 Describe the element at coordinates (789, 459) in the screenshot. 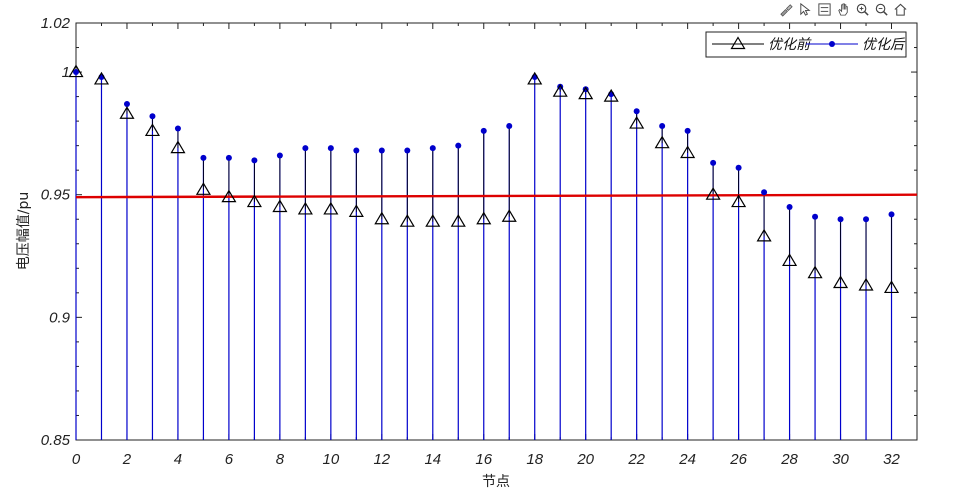

I see `x-tick-label: 28` at that location.